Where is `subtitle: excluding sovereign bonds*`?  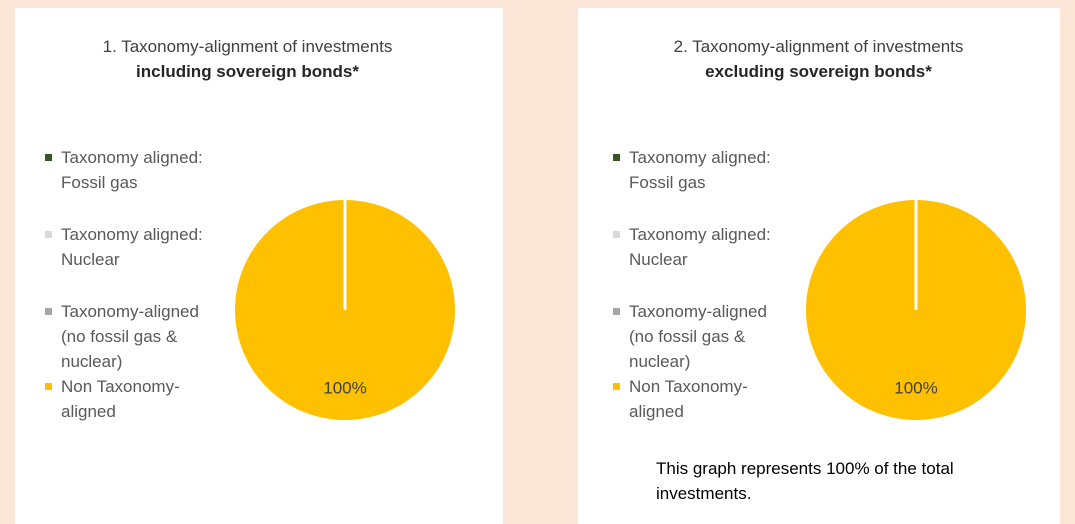 subtitle: excluding sovereign bonds* is located at coordinates (818, 71).